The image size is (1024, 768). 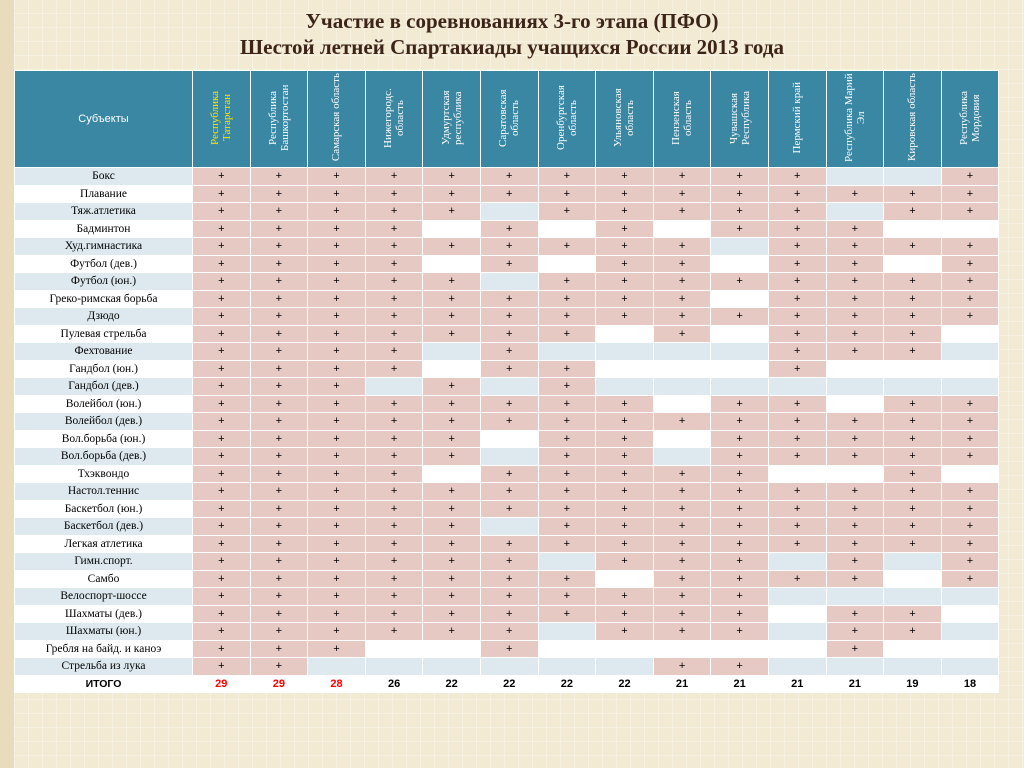 What do you see at coordinates (103, 614) in the screenshot?
I see `sport-name: Шахматы (дев.)` at bounding box center [103, 614].